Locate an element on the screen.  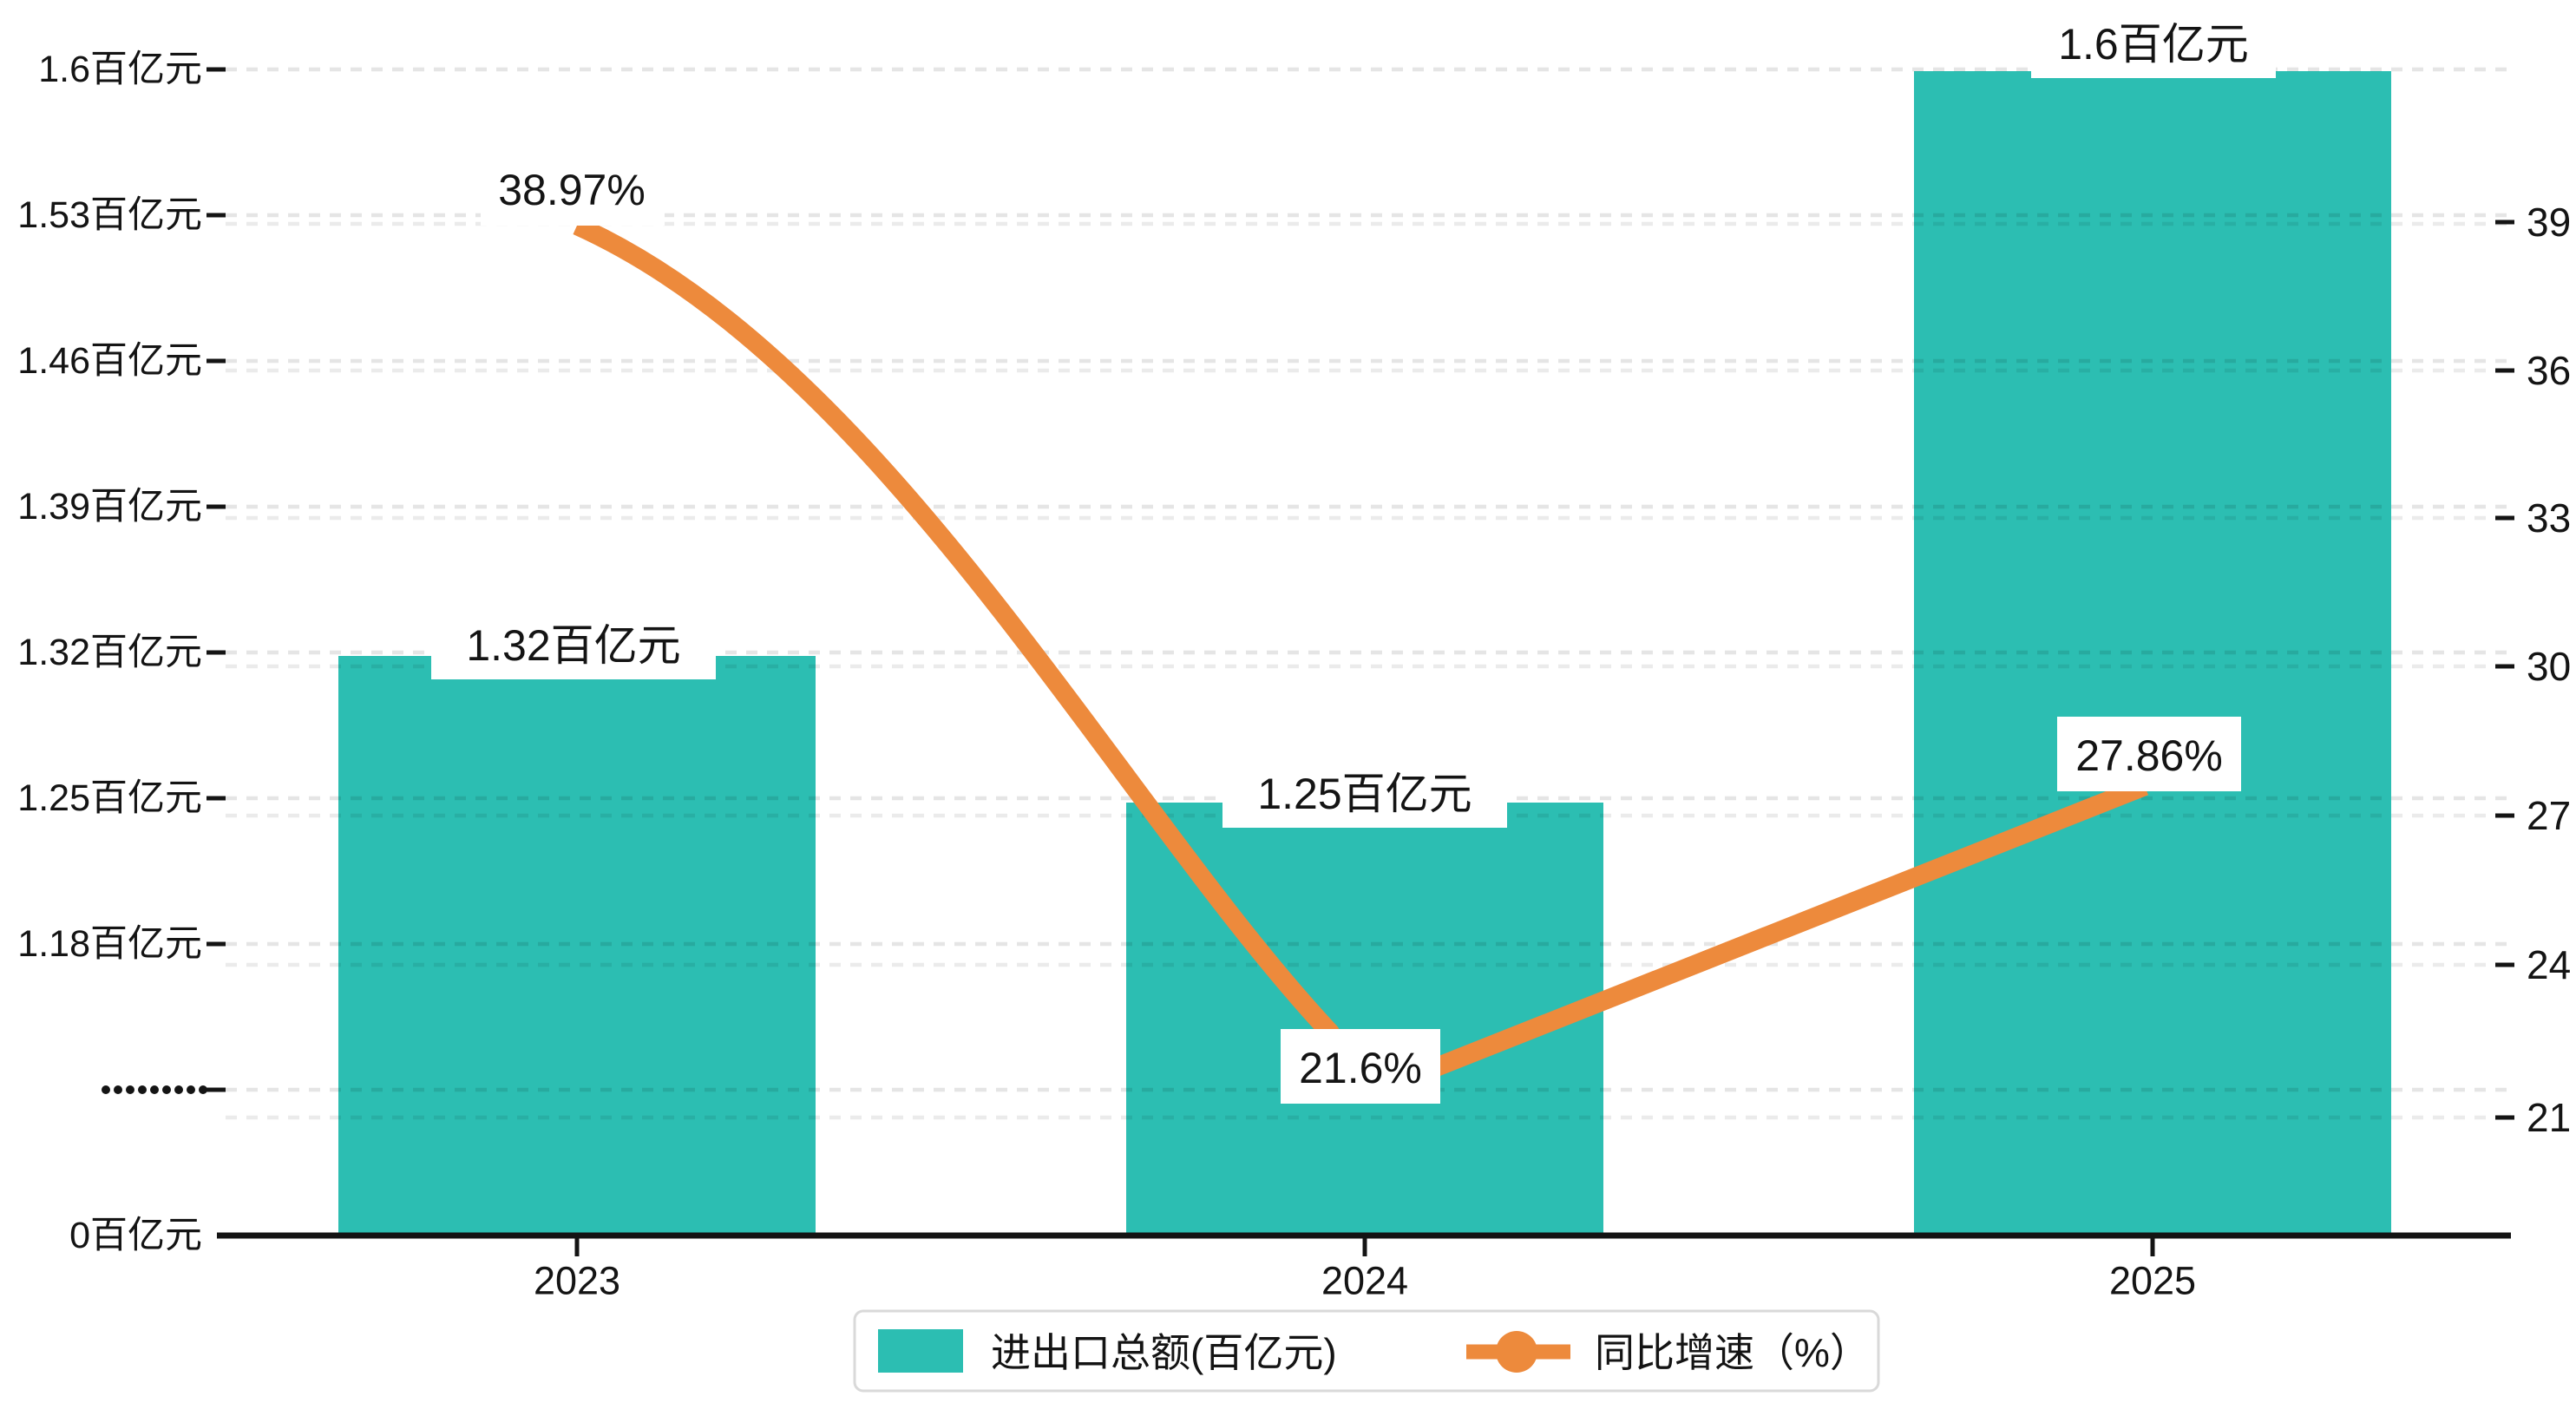
y-right-label-24: 24 is located at coordinates (2549, 965).